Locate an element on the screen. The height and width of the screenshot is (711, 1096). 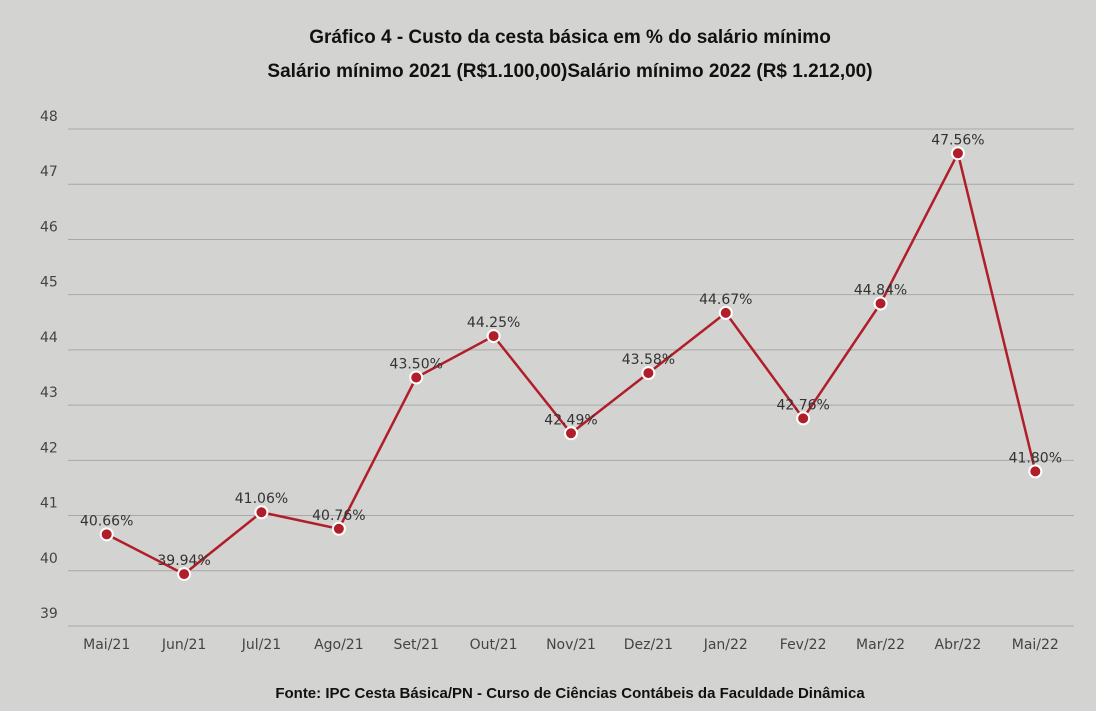
data-label: 44.84% is located at coordinates (880, 291).